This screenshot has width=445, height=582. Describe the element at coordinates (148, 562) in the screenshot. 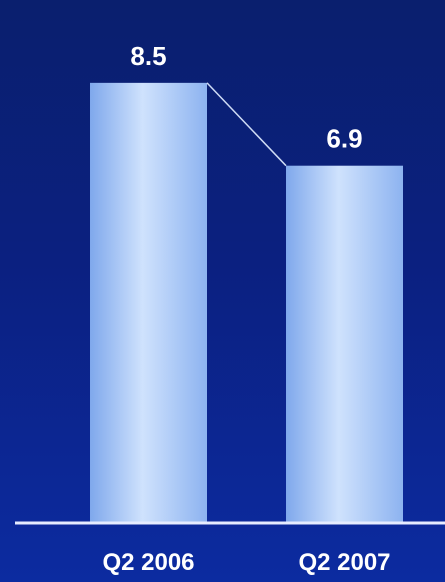

I see `category-label-0: Q2 2006` at that location.